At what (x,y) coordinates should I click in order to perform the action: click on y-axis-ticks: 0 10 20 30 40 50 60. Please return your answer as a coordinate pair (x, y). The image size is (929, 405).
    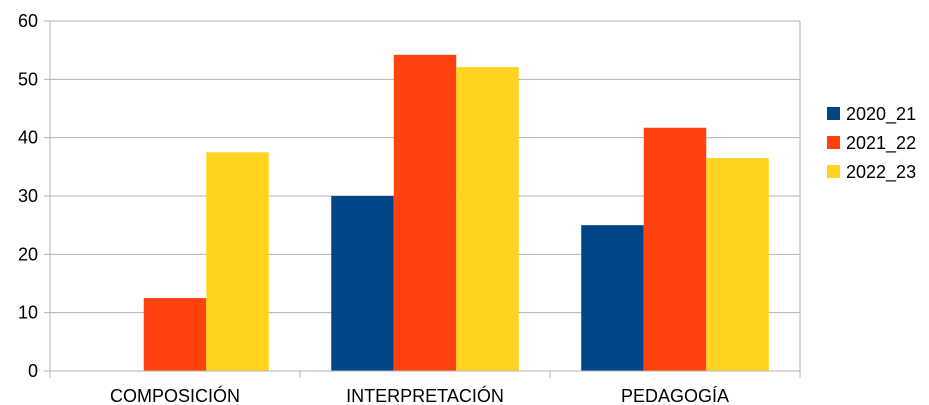
    Looking at the image, I should click on (34, 196).